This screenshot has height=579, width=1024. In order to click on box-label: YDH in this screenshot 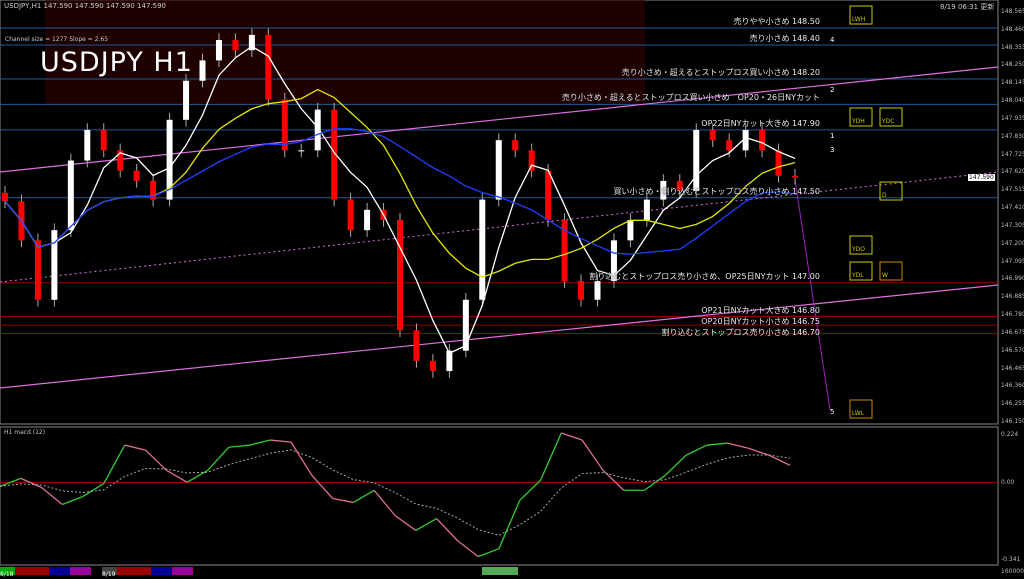, I will do `click(858, 121)`.